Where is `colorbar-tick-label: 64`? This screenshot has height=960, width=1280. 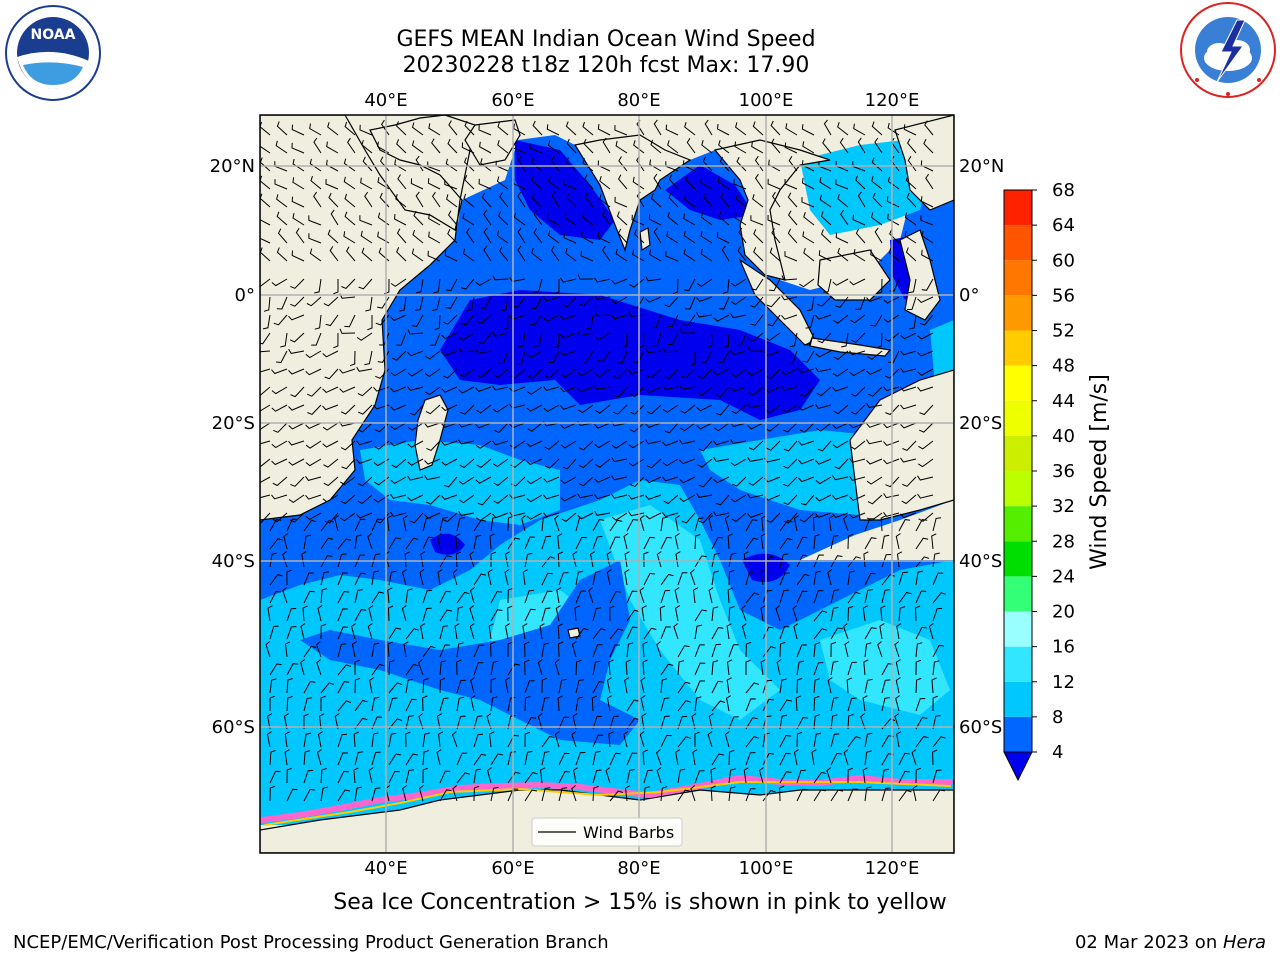 colorbar-tick-label: 64 is located at coordinates (1063, 225).